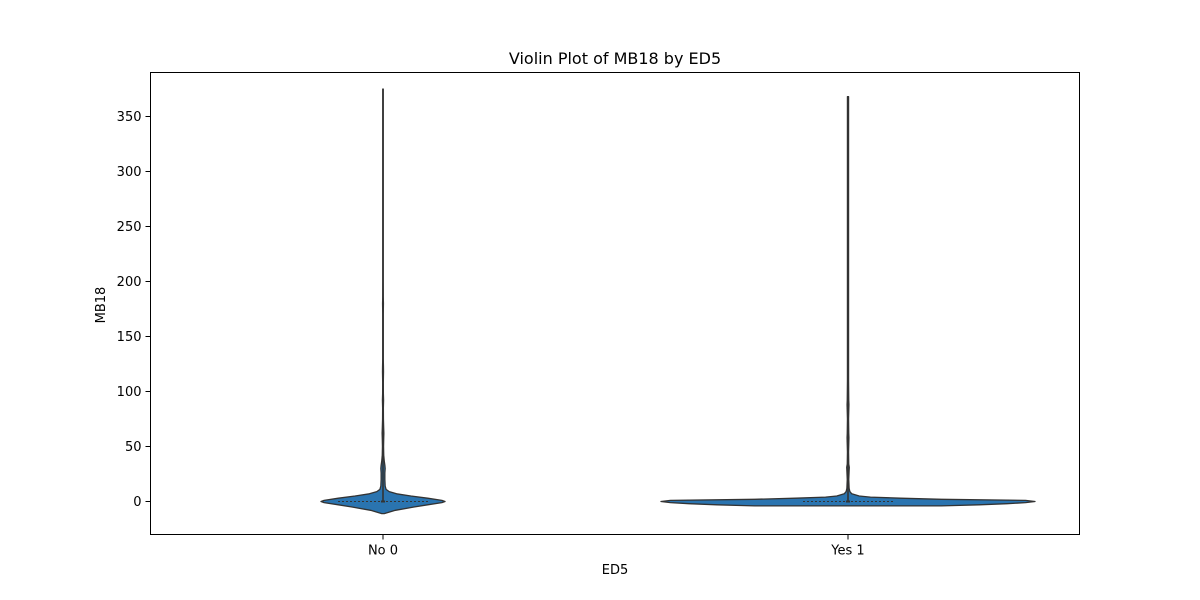 The height and width of the screenshot is (600, 1200). I want to click on y-tick-label: 350, so click(129, 117).